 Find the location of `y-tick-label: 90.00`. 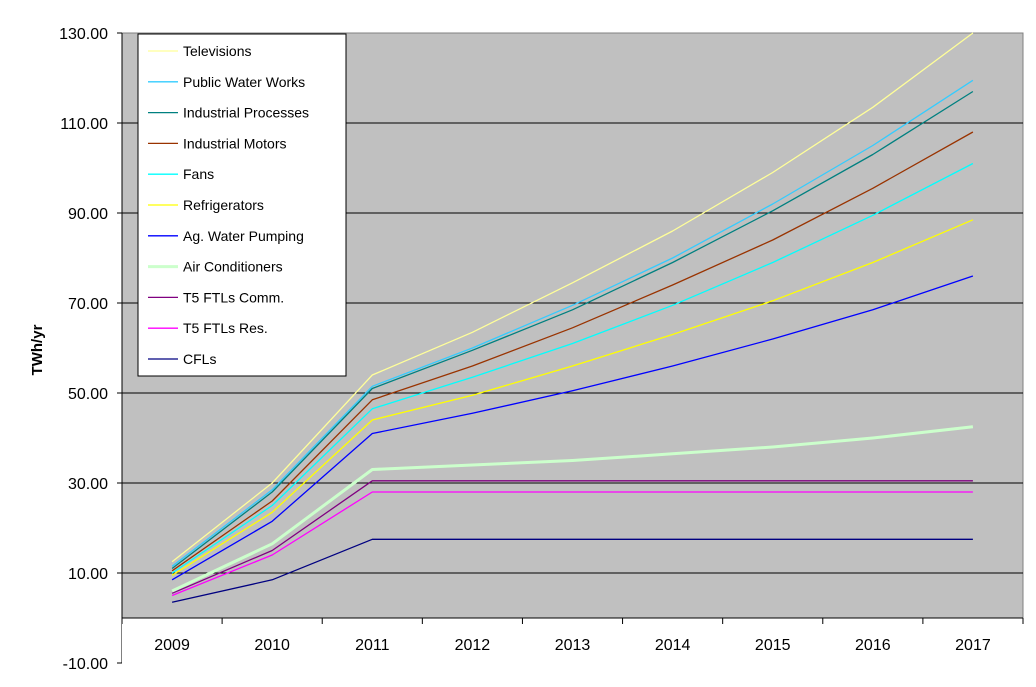

y-tick-label: 90.00 is located at coordinates (88, 214).